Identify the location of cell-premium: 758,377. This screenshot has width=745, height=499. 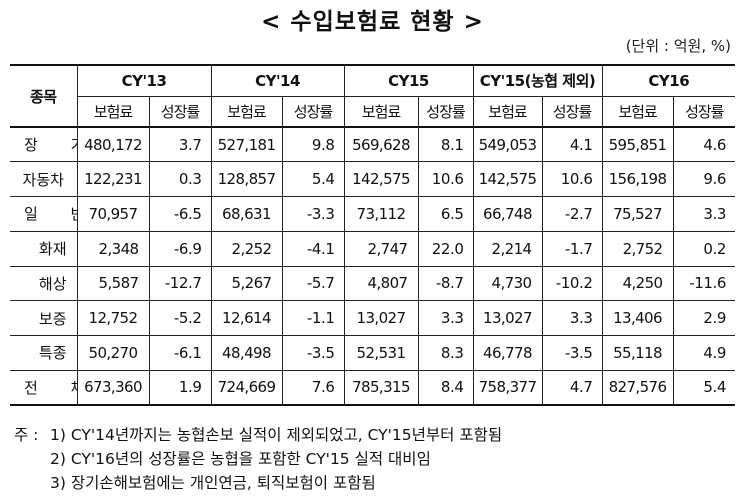
(507, 388).